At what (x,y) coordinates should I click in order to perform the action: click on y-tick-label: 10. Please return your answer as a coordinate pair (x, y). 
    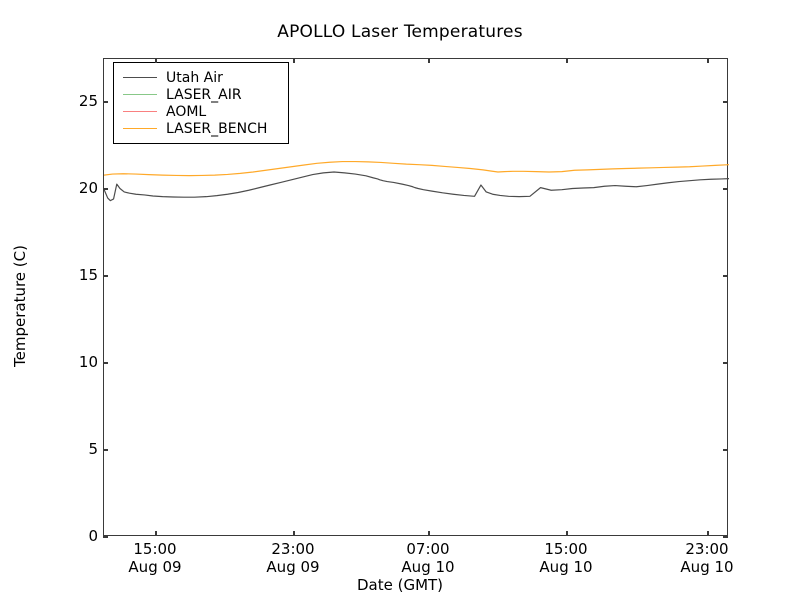
    Looking at the image, I should click on (88, 362).